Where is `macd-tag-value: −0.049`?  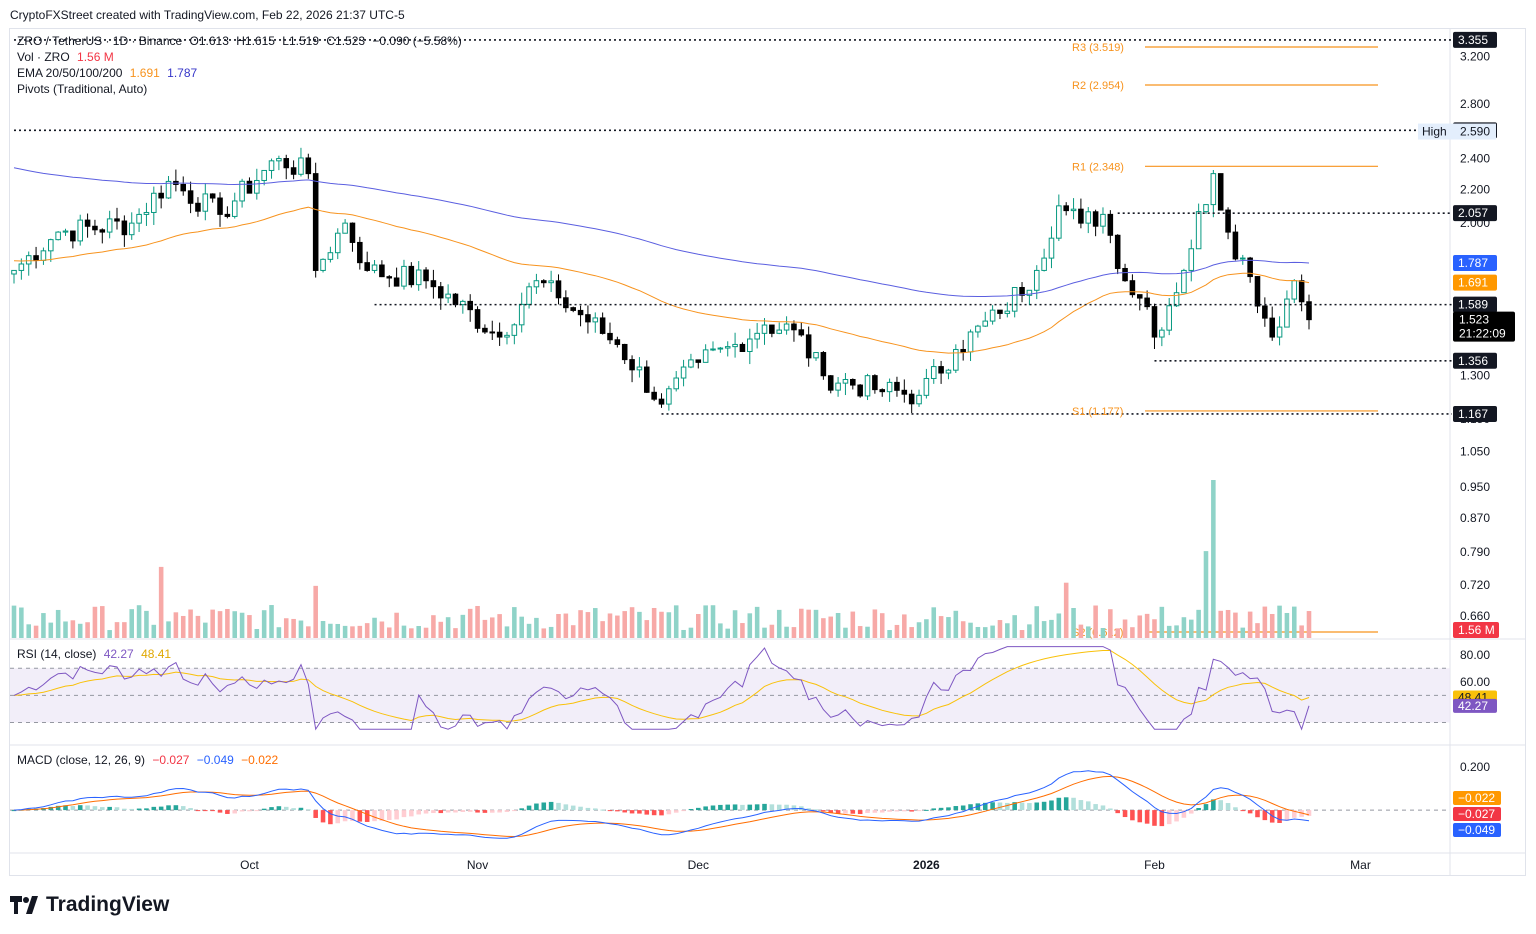
macd-tag-value: −0.049 is located at coordinates (1476, 830).